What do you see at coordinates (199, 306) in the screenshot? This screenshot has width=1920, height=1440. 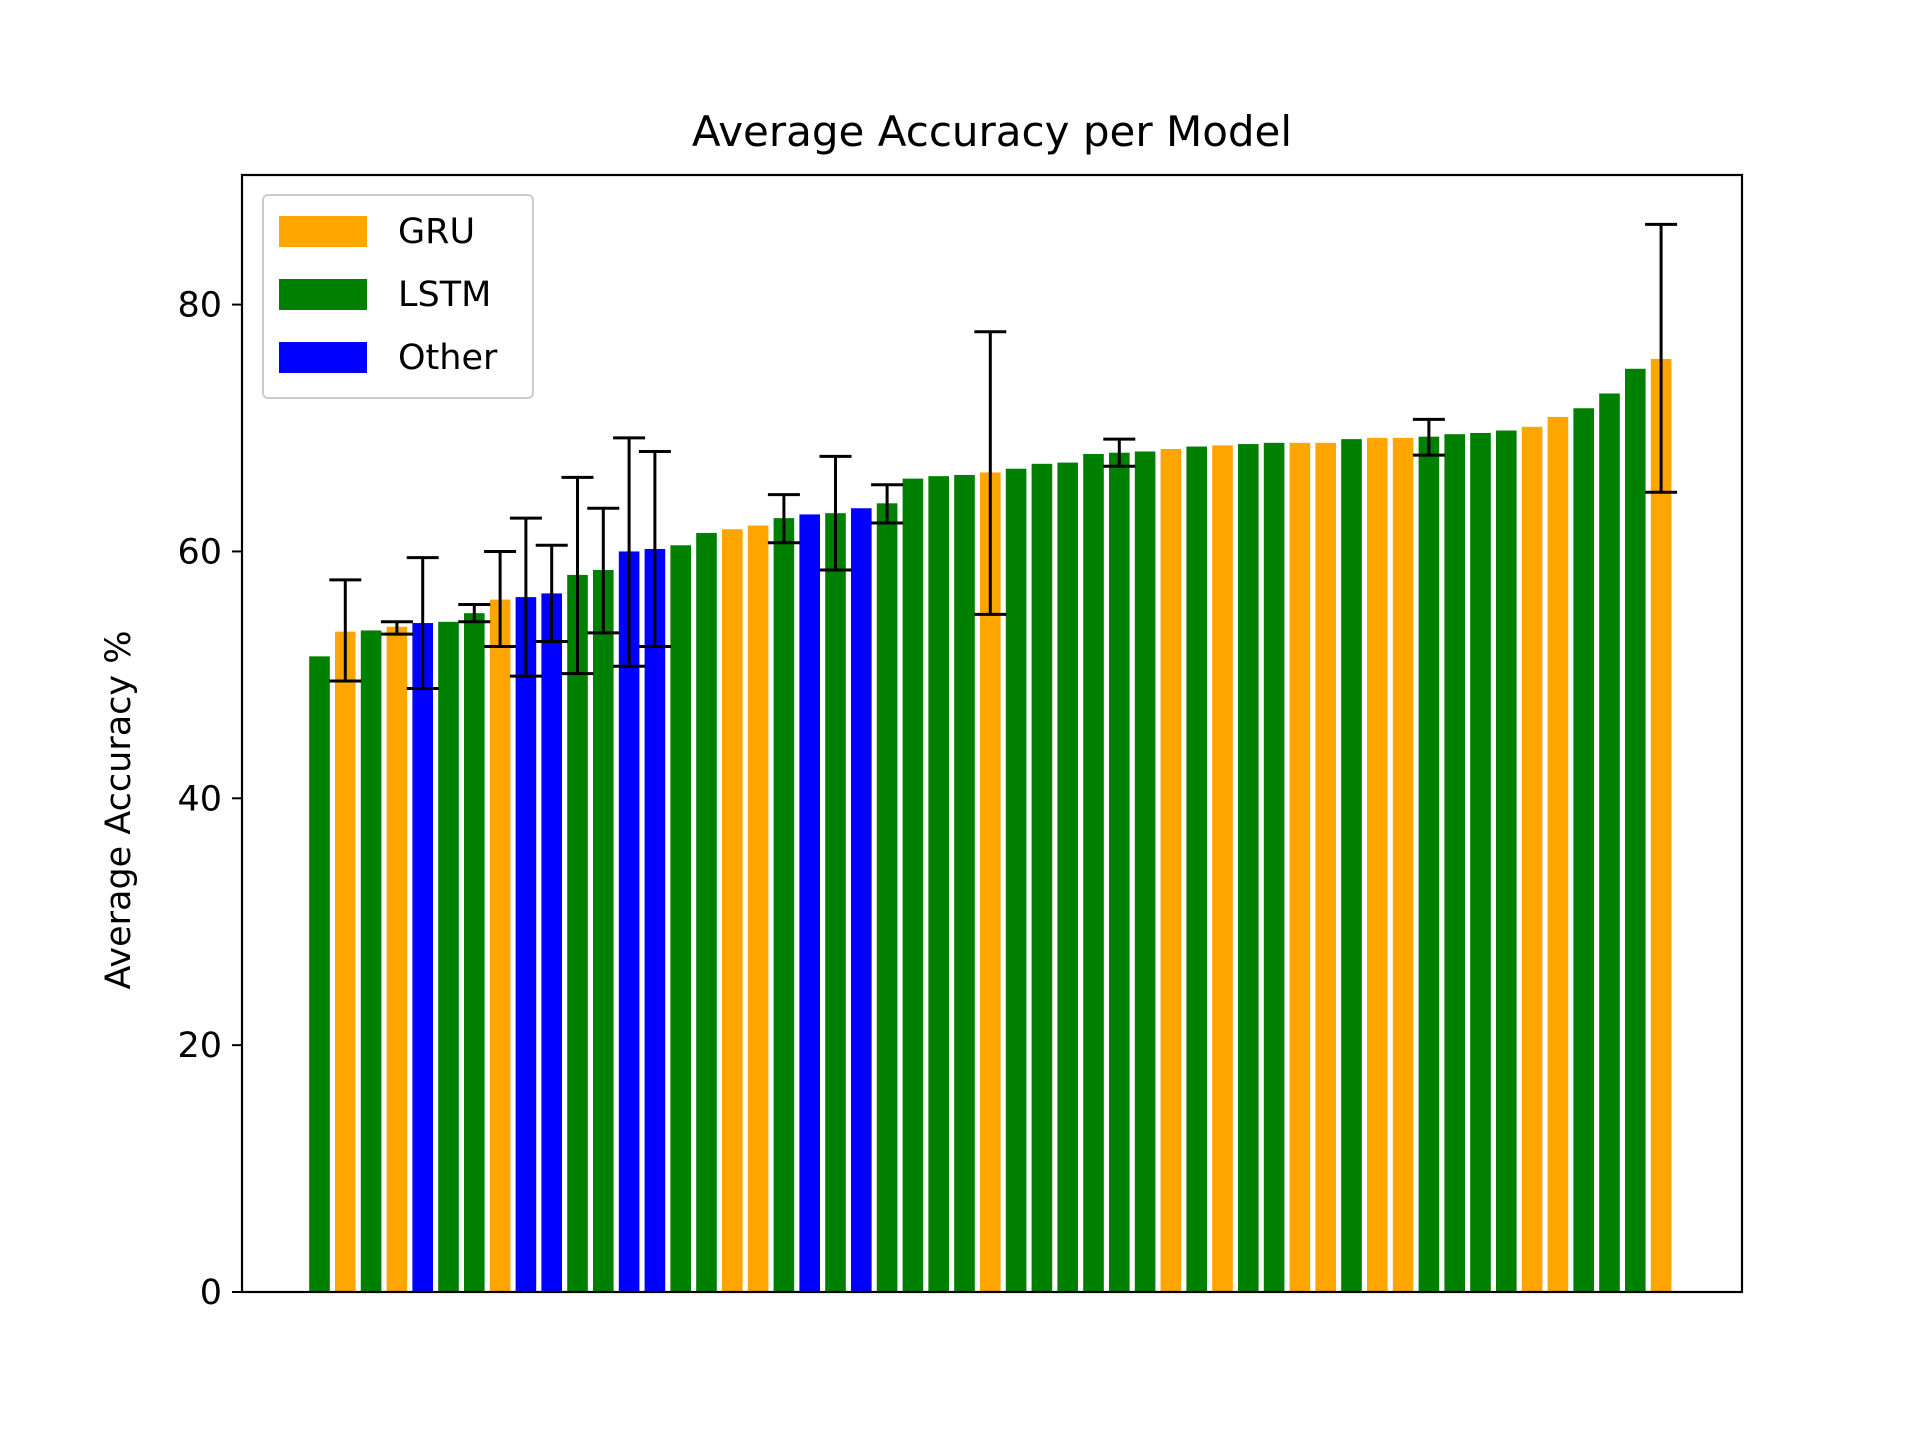 I see `y-tick-label: 80` at bounding box center [199, 306].